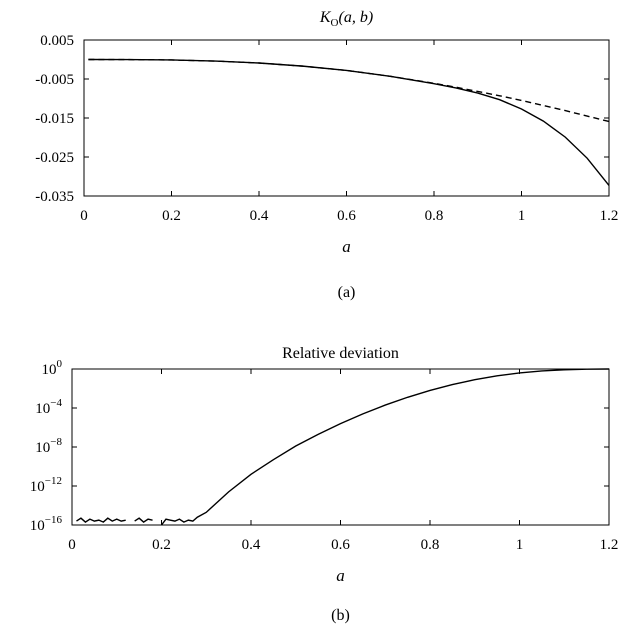  Describe the element at coordinates (520, 545) in the screenshot. I see `panel-b-x-tick-label: 1` at that location.